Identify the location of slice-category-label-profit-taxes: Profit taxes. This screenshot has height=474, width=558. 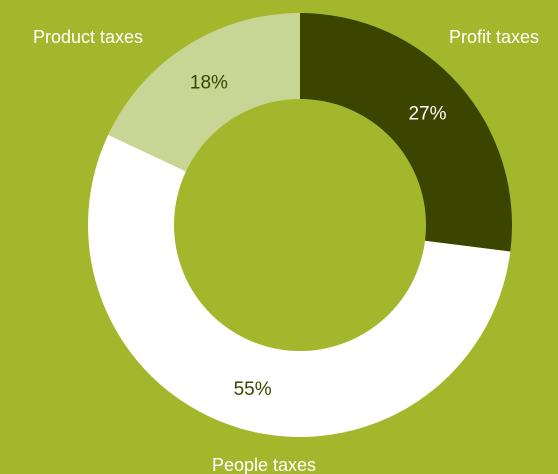
(494, 37).